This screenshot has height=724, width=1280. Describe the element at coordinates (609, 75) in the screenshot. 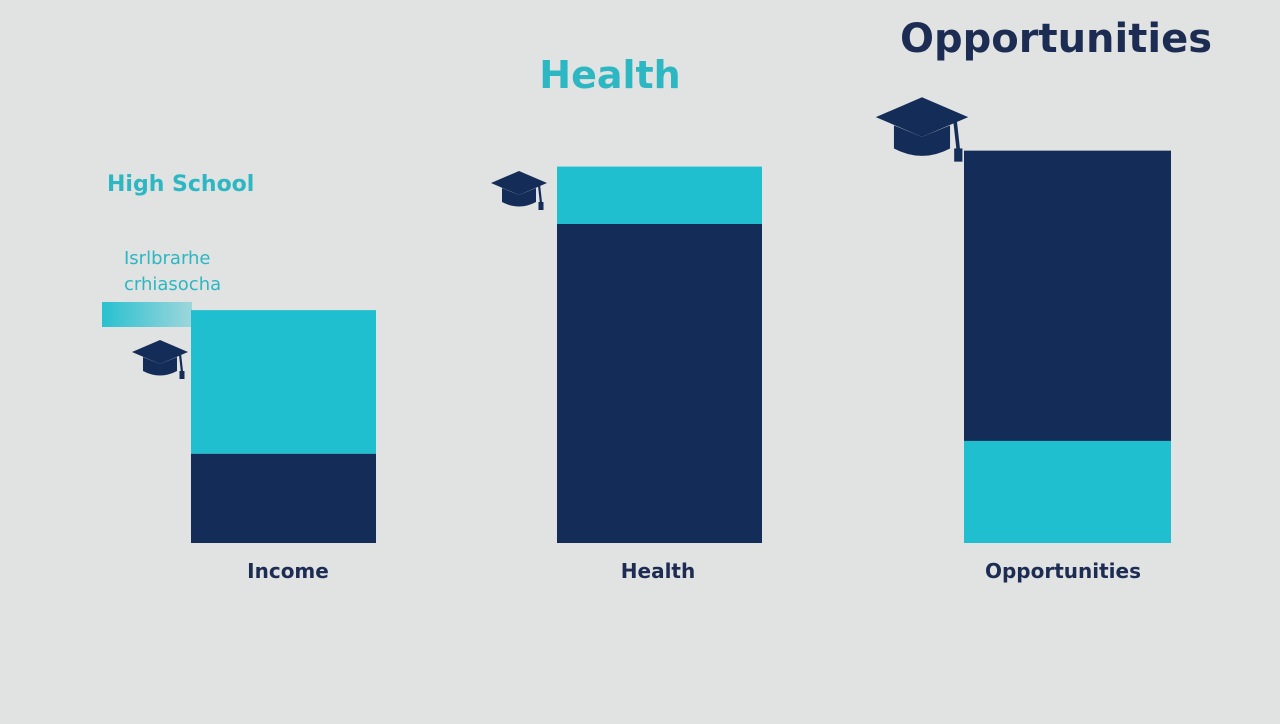

I see `annotation-health-heading: Health` at that location.